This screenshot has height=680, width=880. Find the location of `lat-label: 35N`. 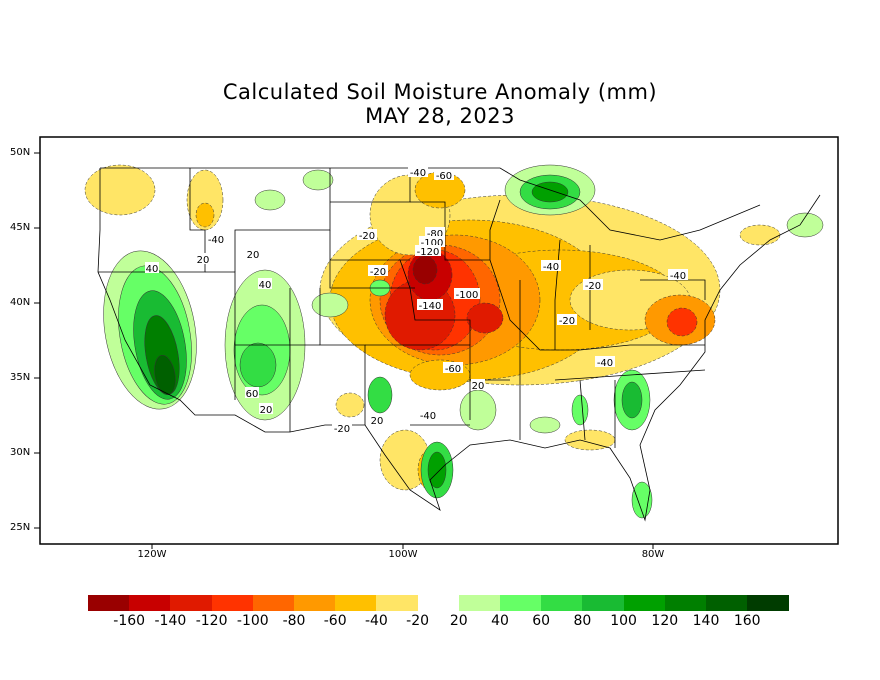

lat-label: 35N is located at coordinates (20, 377).